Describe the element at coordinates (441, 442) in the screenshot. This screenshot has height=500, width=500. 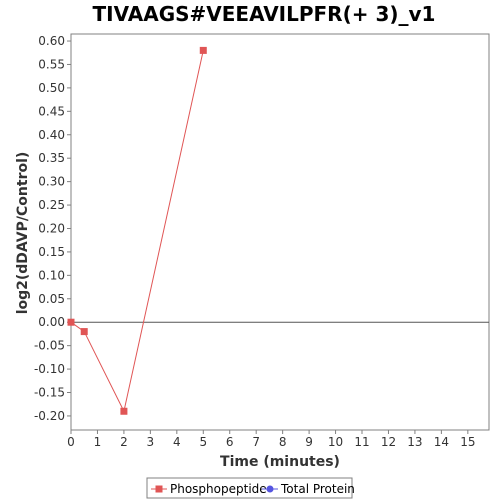
I see `x-tick-label: 14` at that location.